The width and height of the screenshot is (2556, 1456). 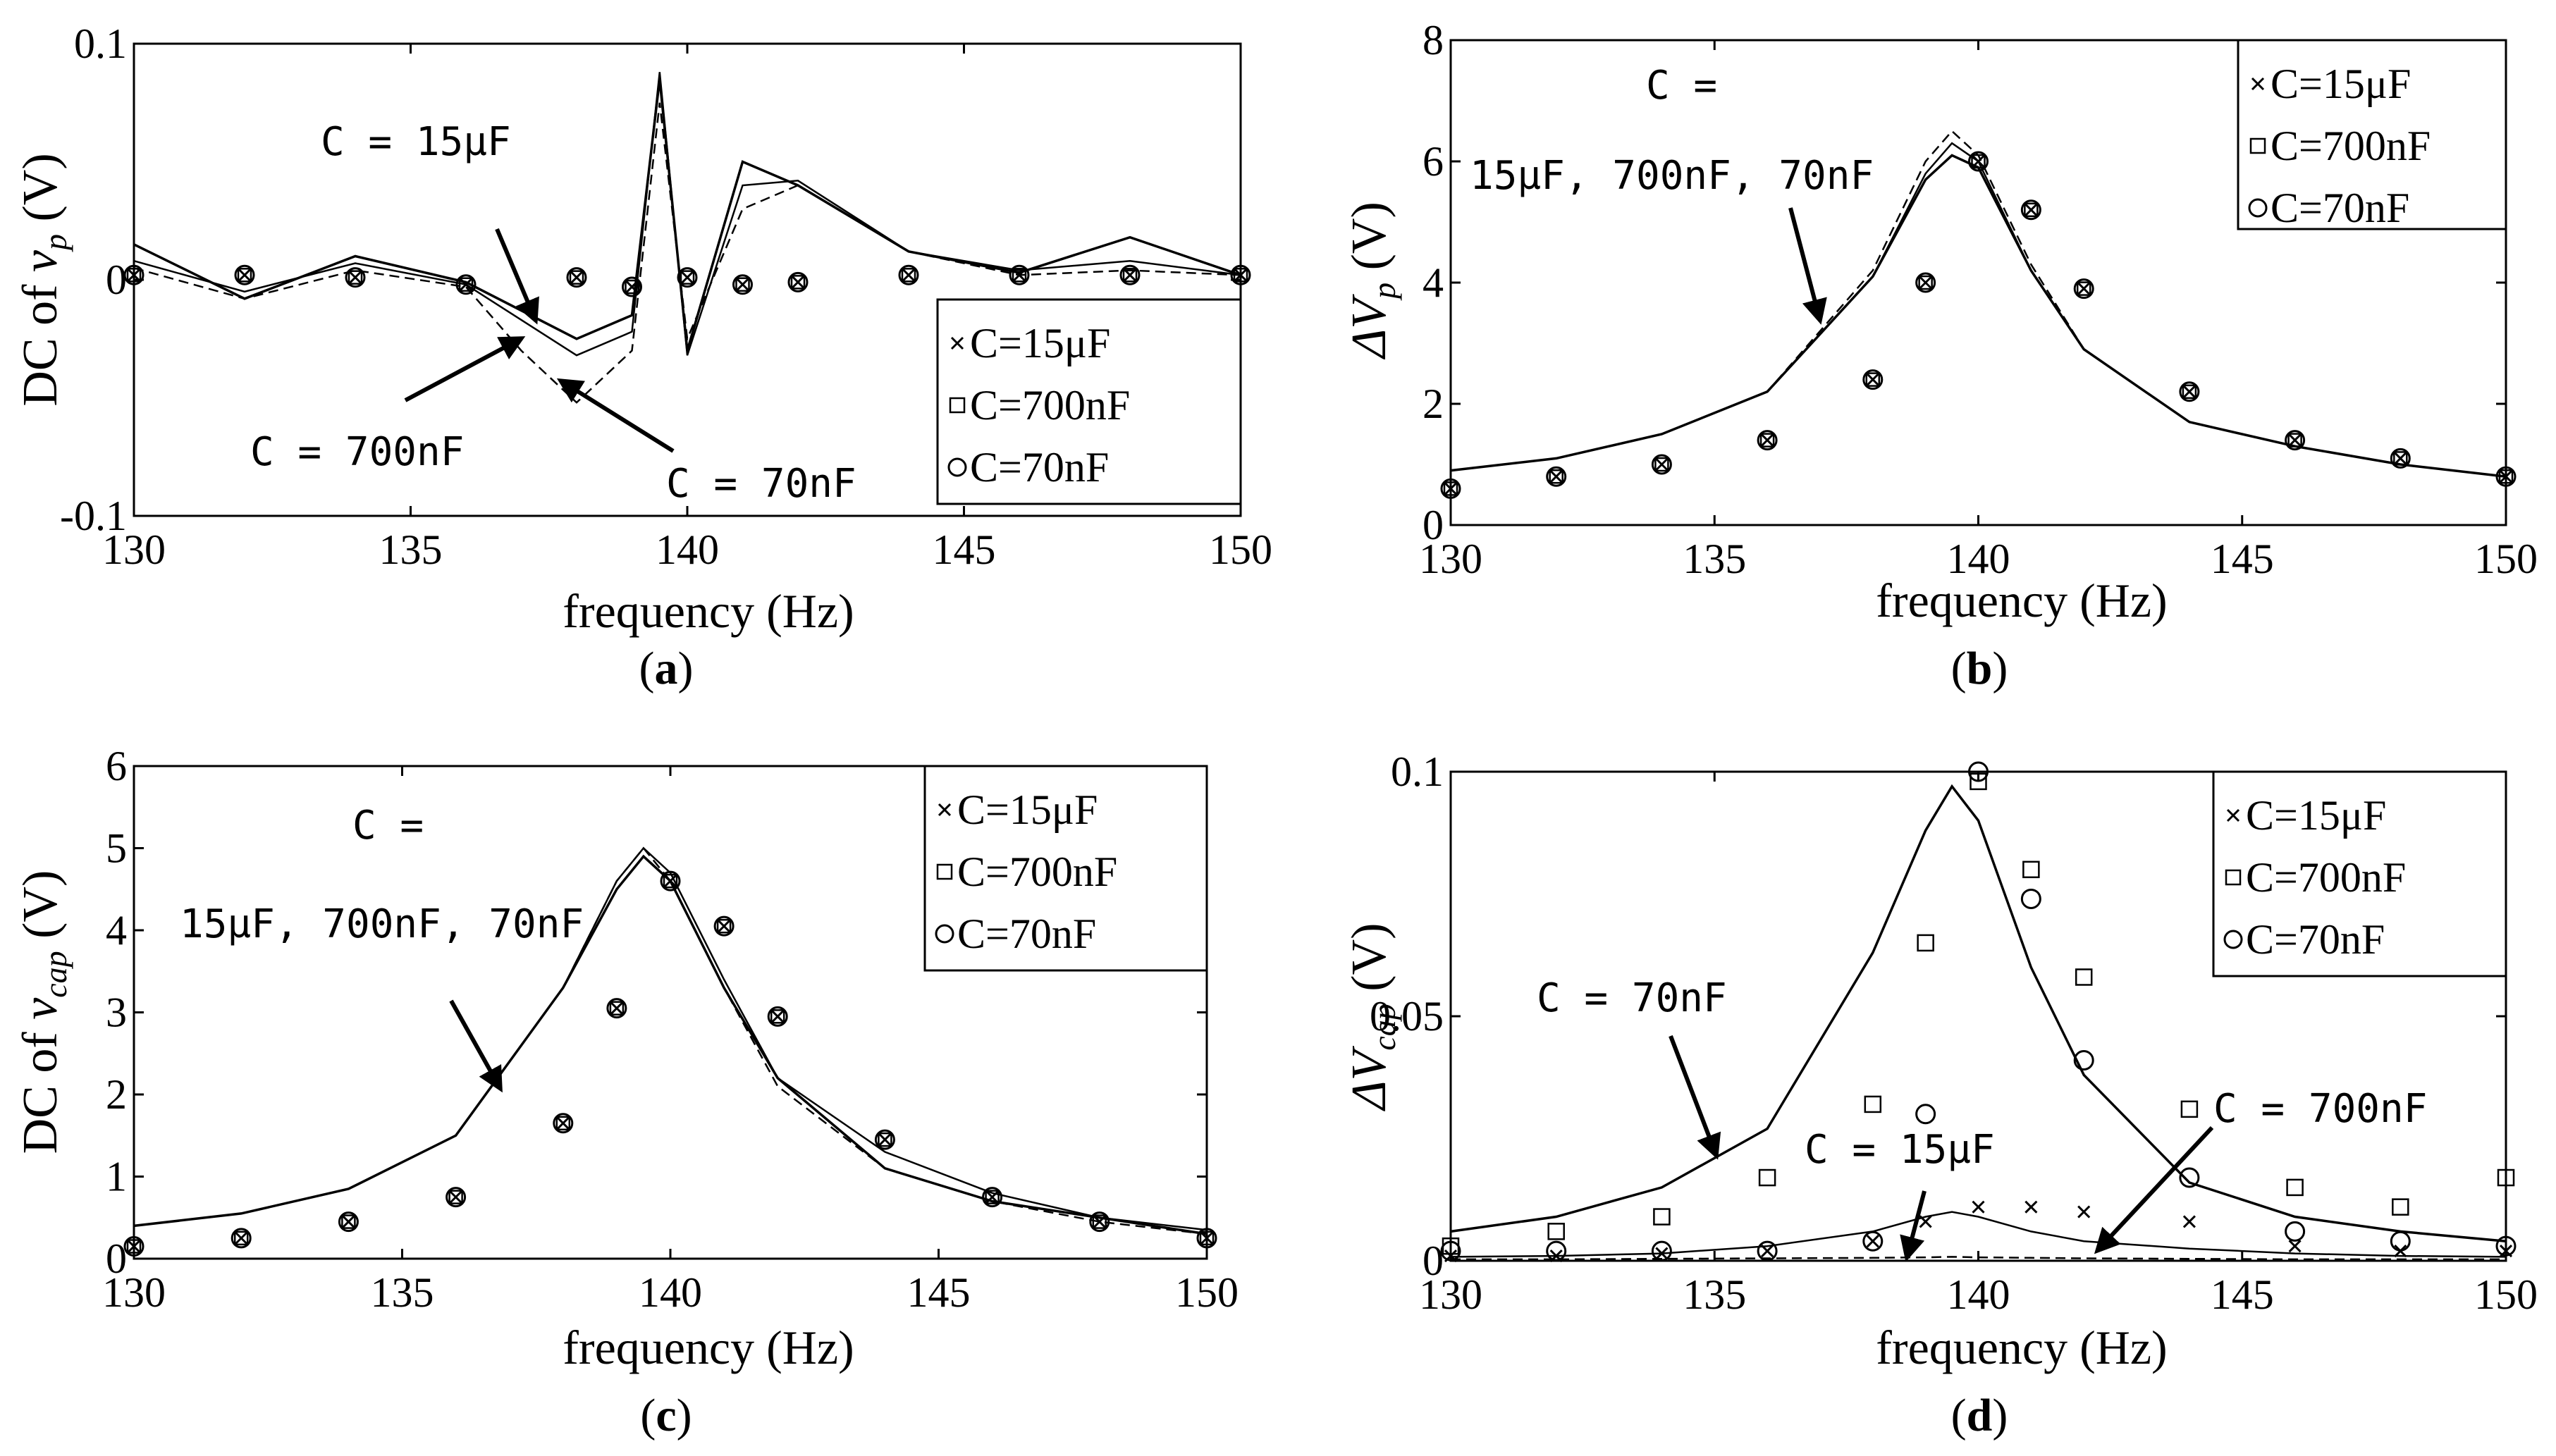 What do you see at coordinates (1433, 525) in the screenshot?
I see `y-tick-label: 0` at bounding box center [1433, 525].